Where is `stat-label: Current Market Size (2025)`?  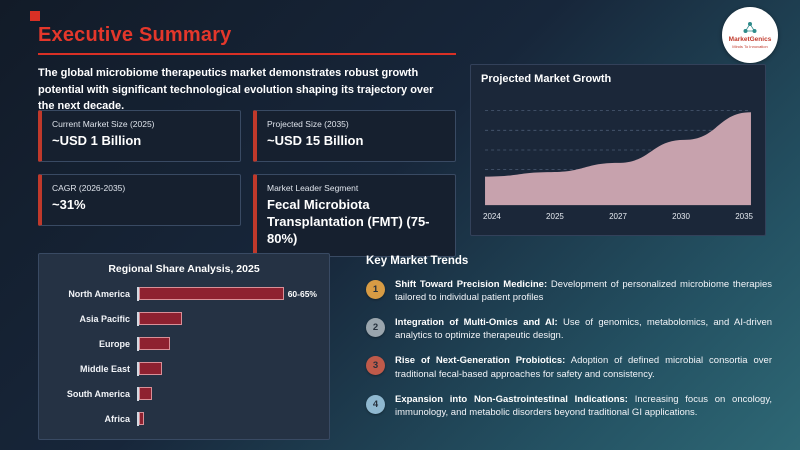
stat-label: Current Market Size (2025) is located at coordinates (103, 124).